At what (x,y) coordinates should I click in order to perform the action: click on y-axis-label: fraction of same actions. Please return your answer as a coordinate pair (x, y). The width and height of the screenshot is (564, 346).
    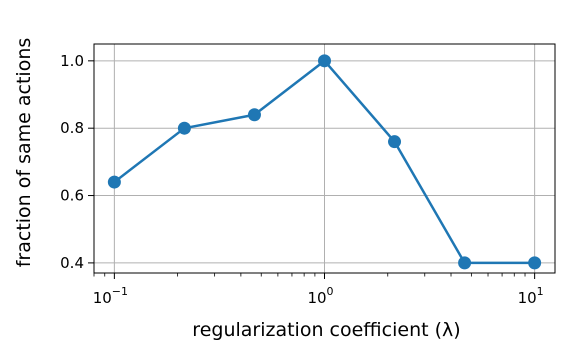
    Looking at the image, I should click on (24, 153).